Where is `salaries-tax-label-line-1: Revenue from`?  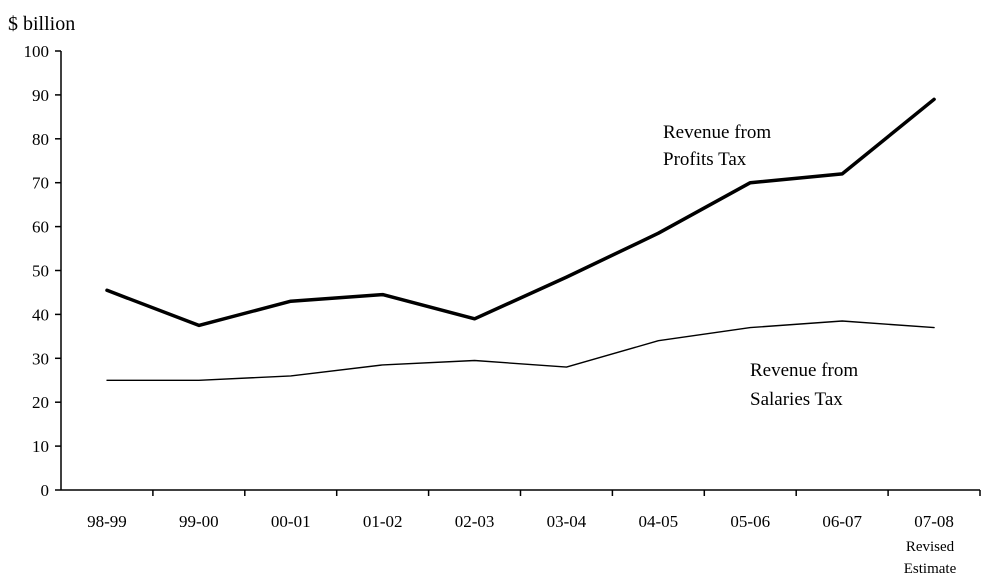 salaries-tax-label-line-1: Revenue from is located at coordinates (804, 370).